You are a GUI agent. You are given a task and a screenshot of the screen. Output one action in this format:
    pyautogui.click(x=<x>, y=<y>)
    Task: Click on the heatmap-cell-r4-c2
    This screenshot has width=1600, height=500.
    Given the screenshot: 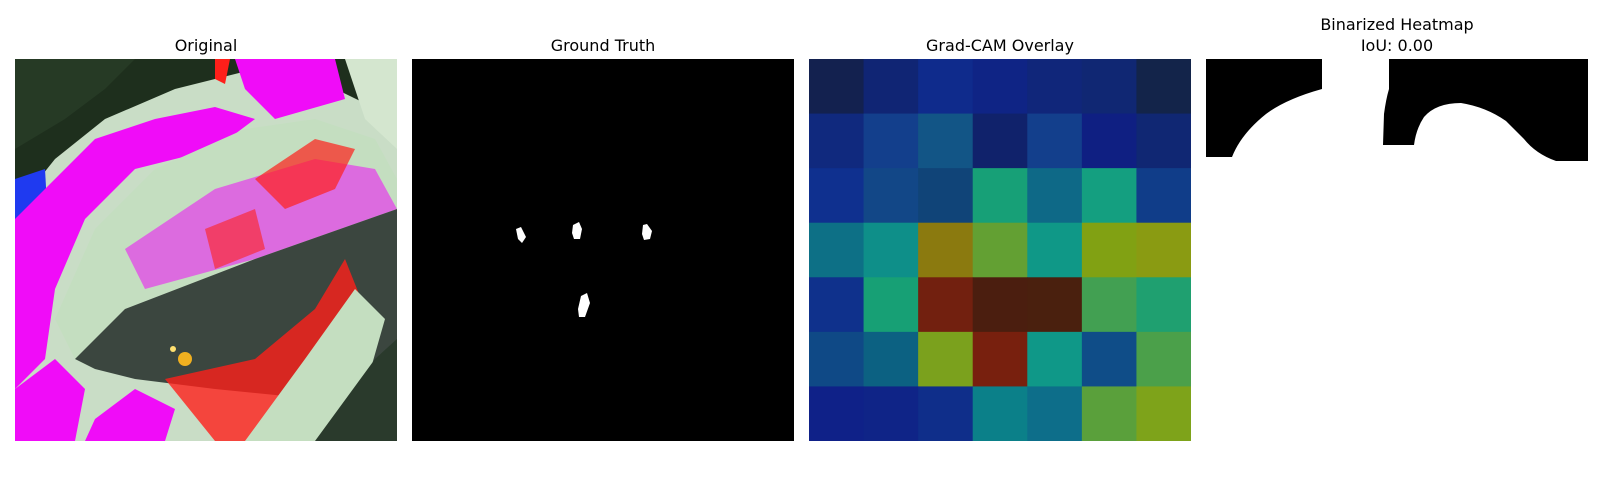 What is the action you would take?
    pyautogui.click(x=946, y=305)
    